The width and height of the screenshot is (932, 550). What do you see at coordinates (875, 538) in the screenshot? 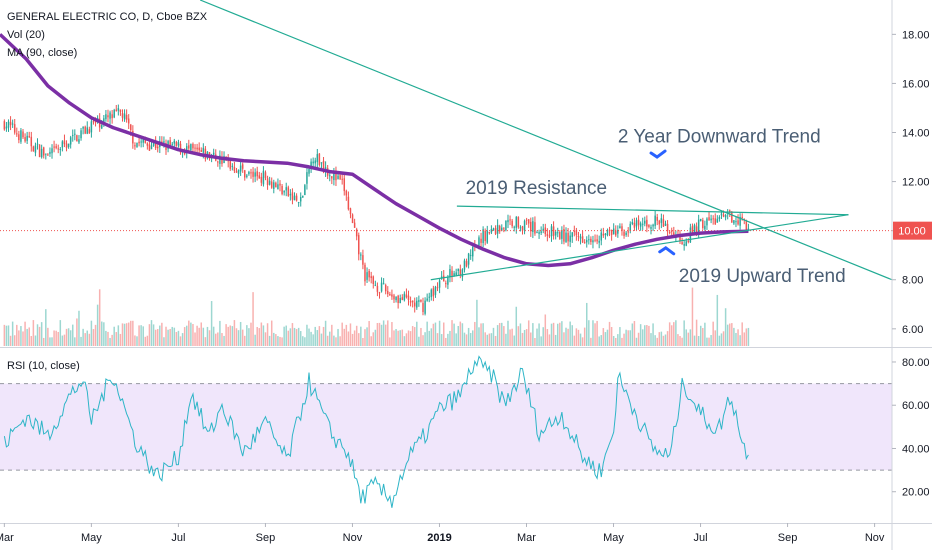
I see `time-tick-label: Nov` at bounding box center [875, 538].